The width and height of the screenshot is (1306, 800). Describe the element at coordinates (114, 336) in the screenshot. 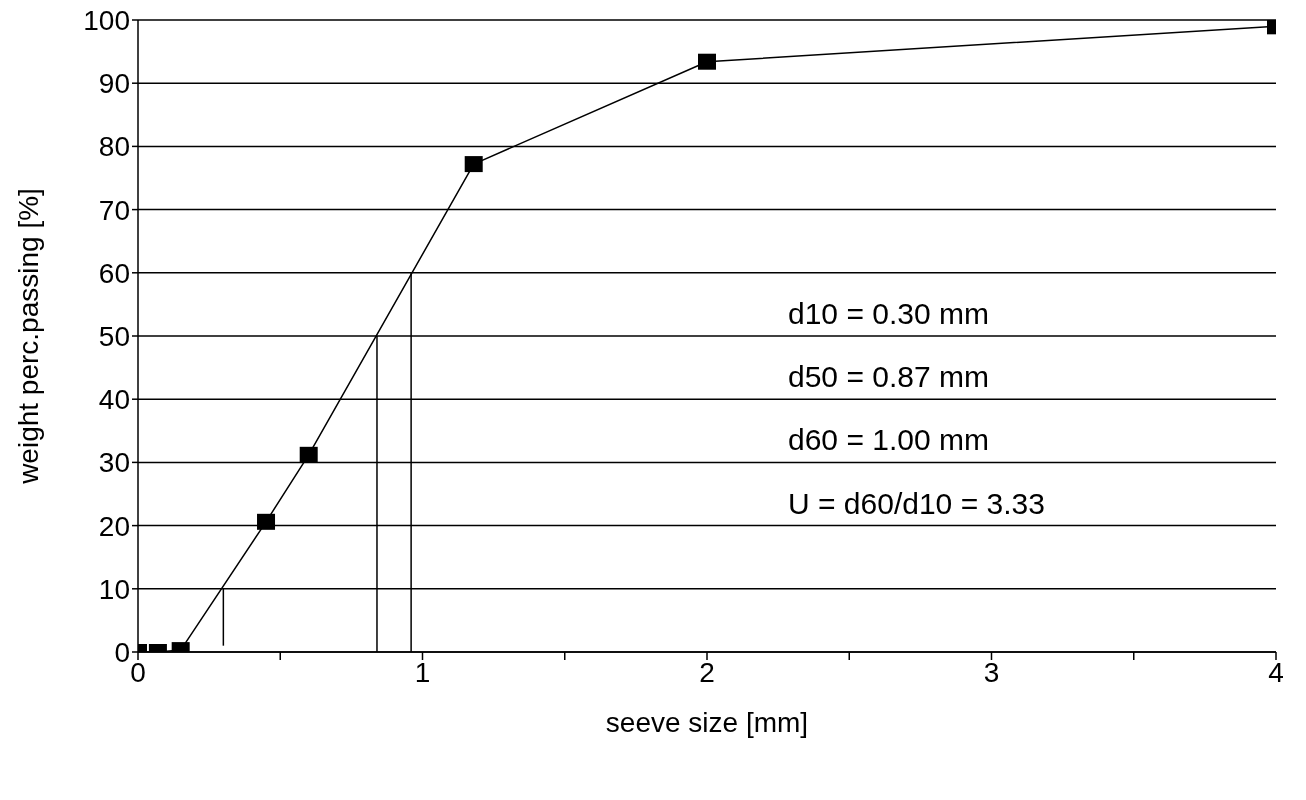

I see `y-tick-label: 50` at that location.